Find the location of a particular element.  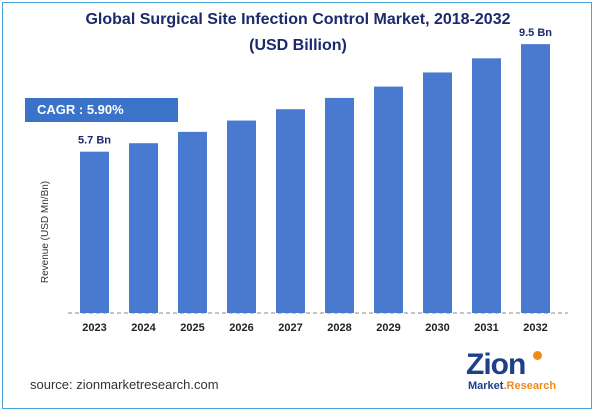

x-tick-label: 2023 is located at coordinates (94, 328).